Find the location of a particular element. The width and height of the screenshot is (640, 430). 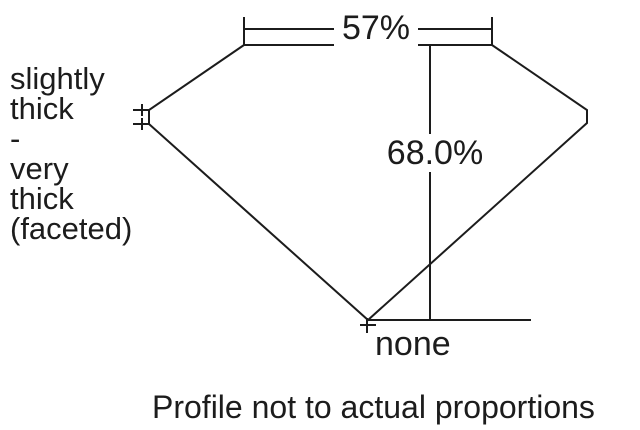

girdle-thickness-label: slightly thick - very thick (faceted) is located at coordinates (71, 153).